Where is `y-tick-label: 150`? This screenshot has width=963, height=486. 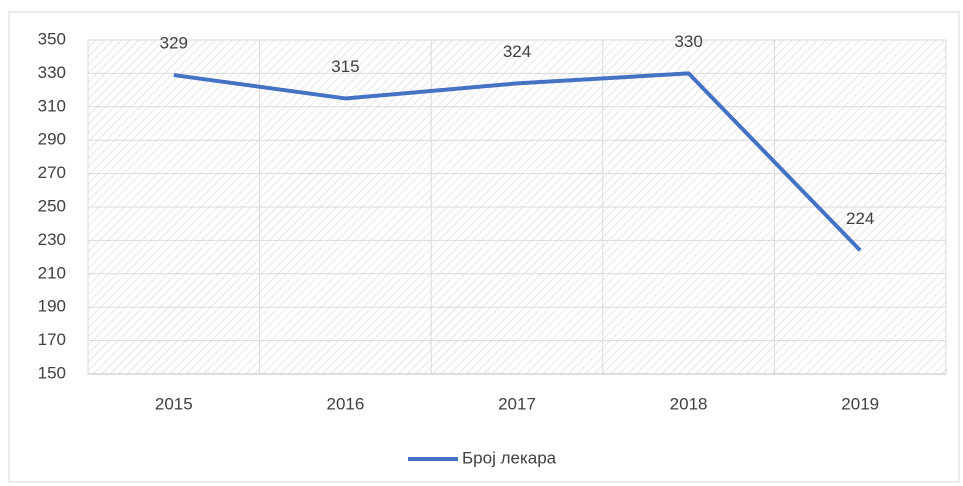 y-tick-label: 150 is located at coordinates (52, 372).